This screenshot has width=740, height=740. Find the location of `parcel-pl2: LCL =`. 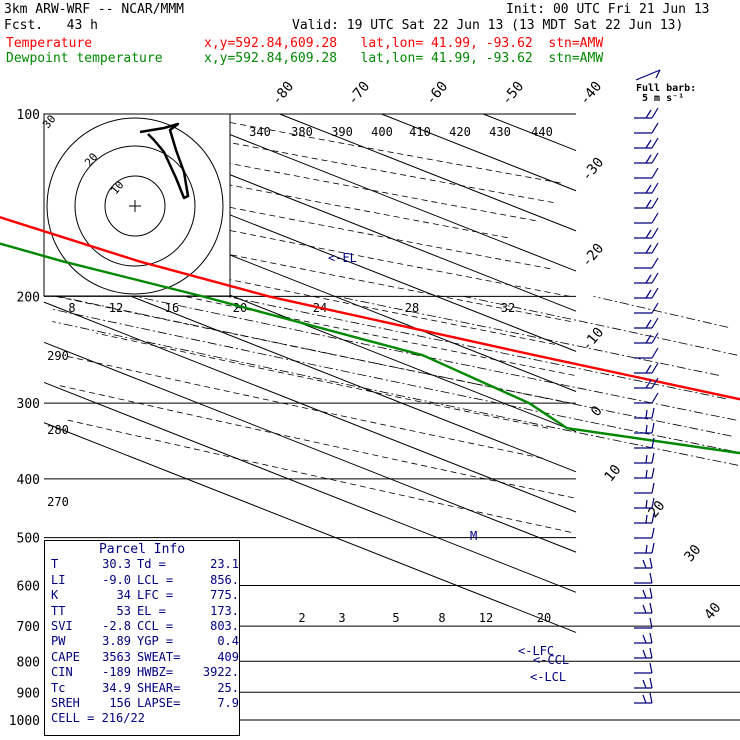

parcel-pl2: LCL = is located at coordinates (155, 579).